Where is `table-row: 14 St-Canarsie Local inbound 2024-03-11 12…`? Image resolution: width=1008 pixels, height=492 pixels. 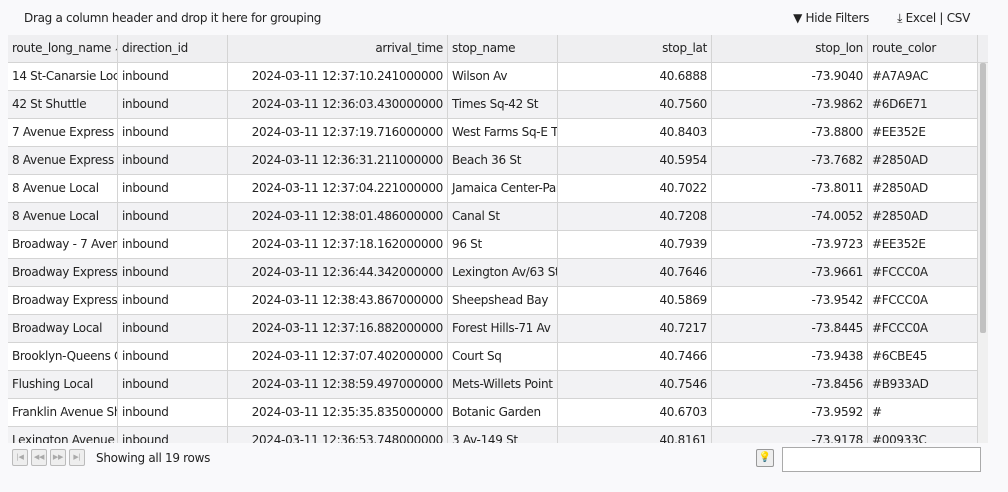
table-row: 14 St-Canarsie Local inbound 2024-03-11 12… is located at coordinates (498, 77).